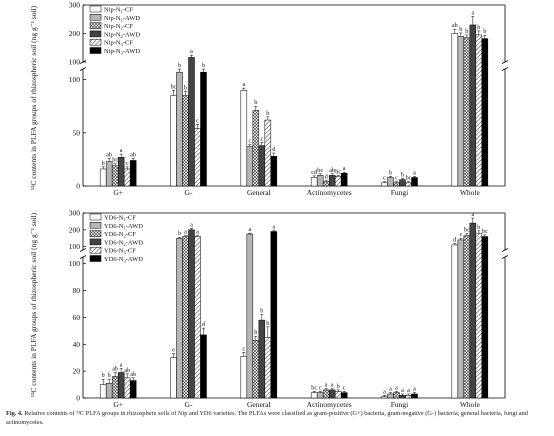 The image size is (554, 436). Describe the element at coordinates (78, 398) in the screenshot. I see `y-tick-label: 0` at that location.